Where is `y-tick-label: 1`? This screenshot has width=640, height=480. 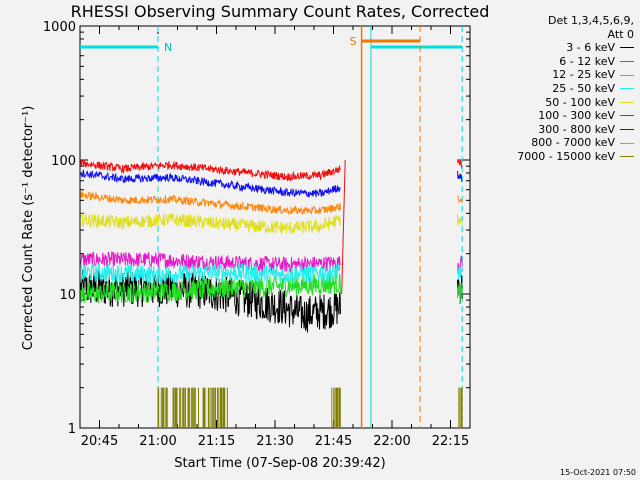
y-tick-label: 1 is located at coordinates (72, 429).